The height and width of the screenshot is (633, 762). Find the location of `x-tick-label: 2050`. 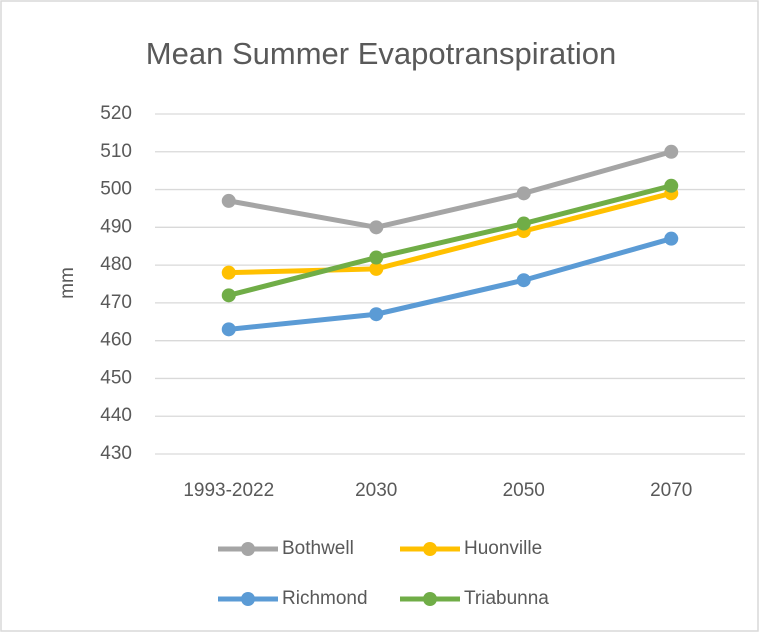

x-tick-label: 2050 is located at coordinates (524, 490).